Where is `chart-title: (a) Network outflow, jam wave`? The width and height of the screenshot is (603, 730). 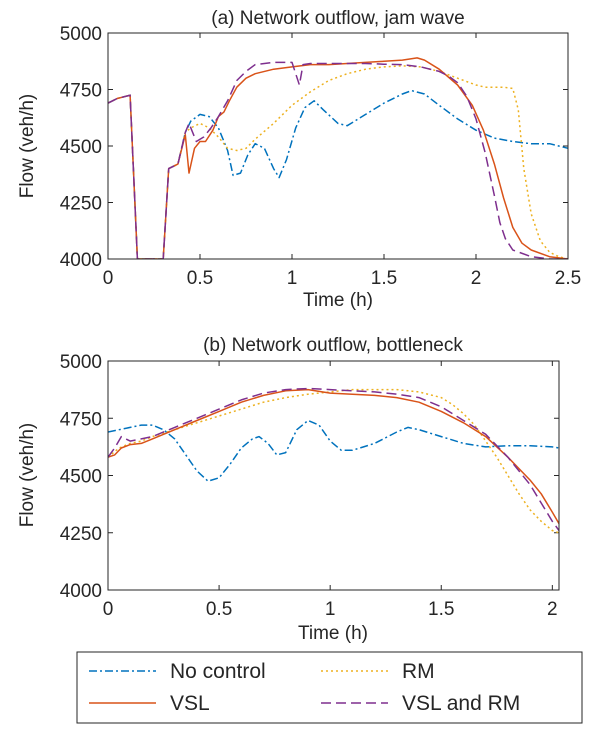
chart-title: (a) Network outflow, jam wave is located at coordinates (337, 18).